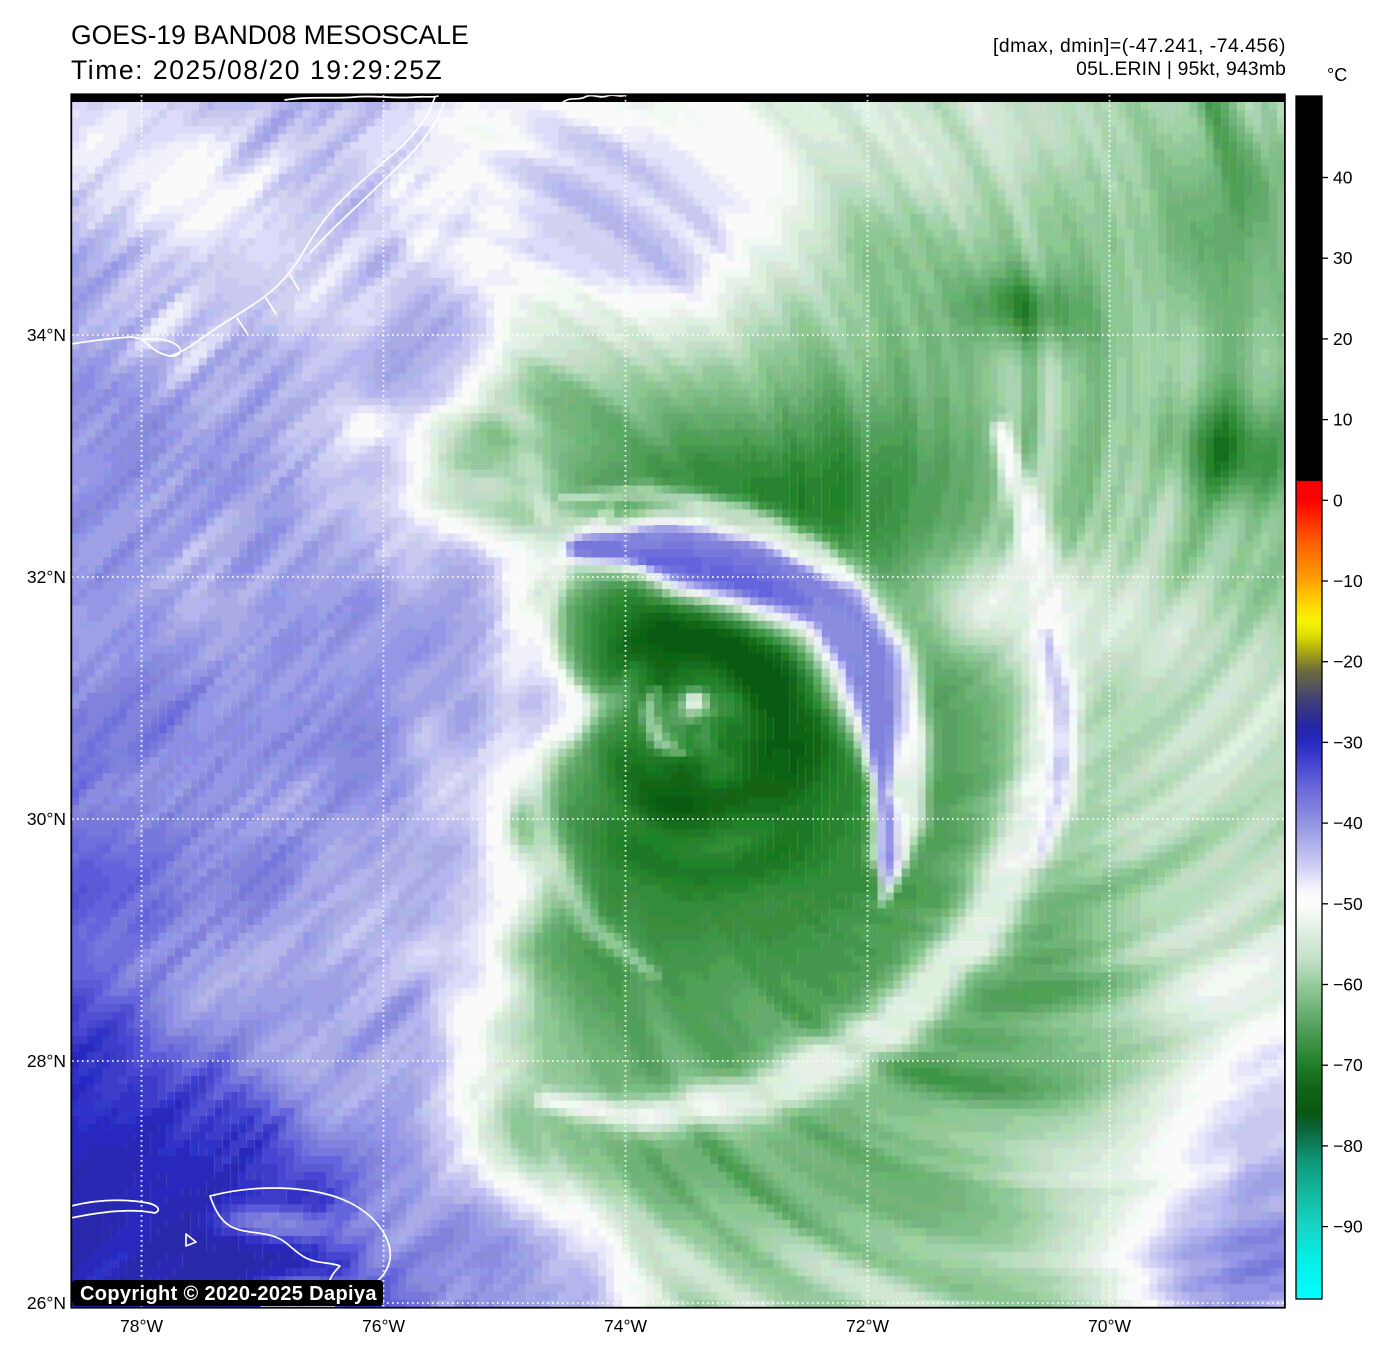 Image resolution: width=1390 pixels, height=1364 pixels. Describe the element at coordinates (1348, 1065) in the screenshot. I see `svg-text: −70` at that location.